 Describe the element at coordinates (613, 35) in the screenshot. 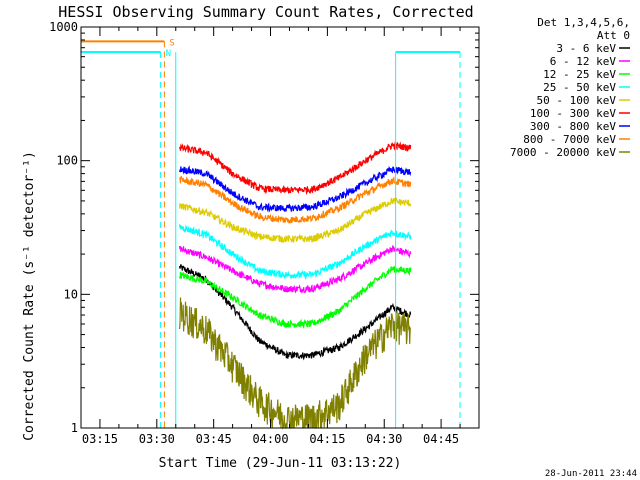

I see `legend-header-attenuator: Att 0` at that location.